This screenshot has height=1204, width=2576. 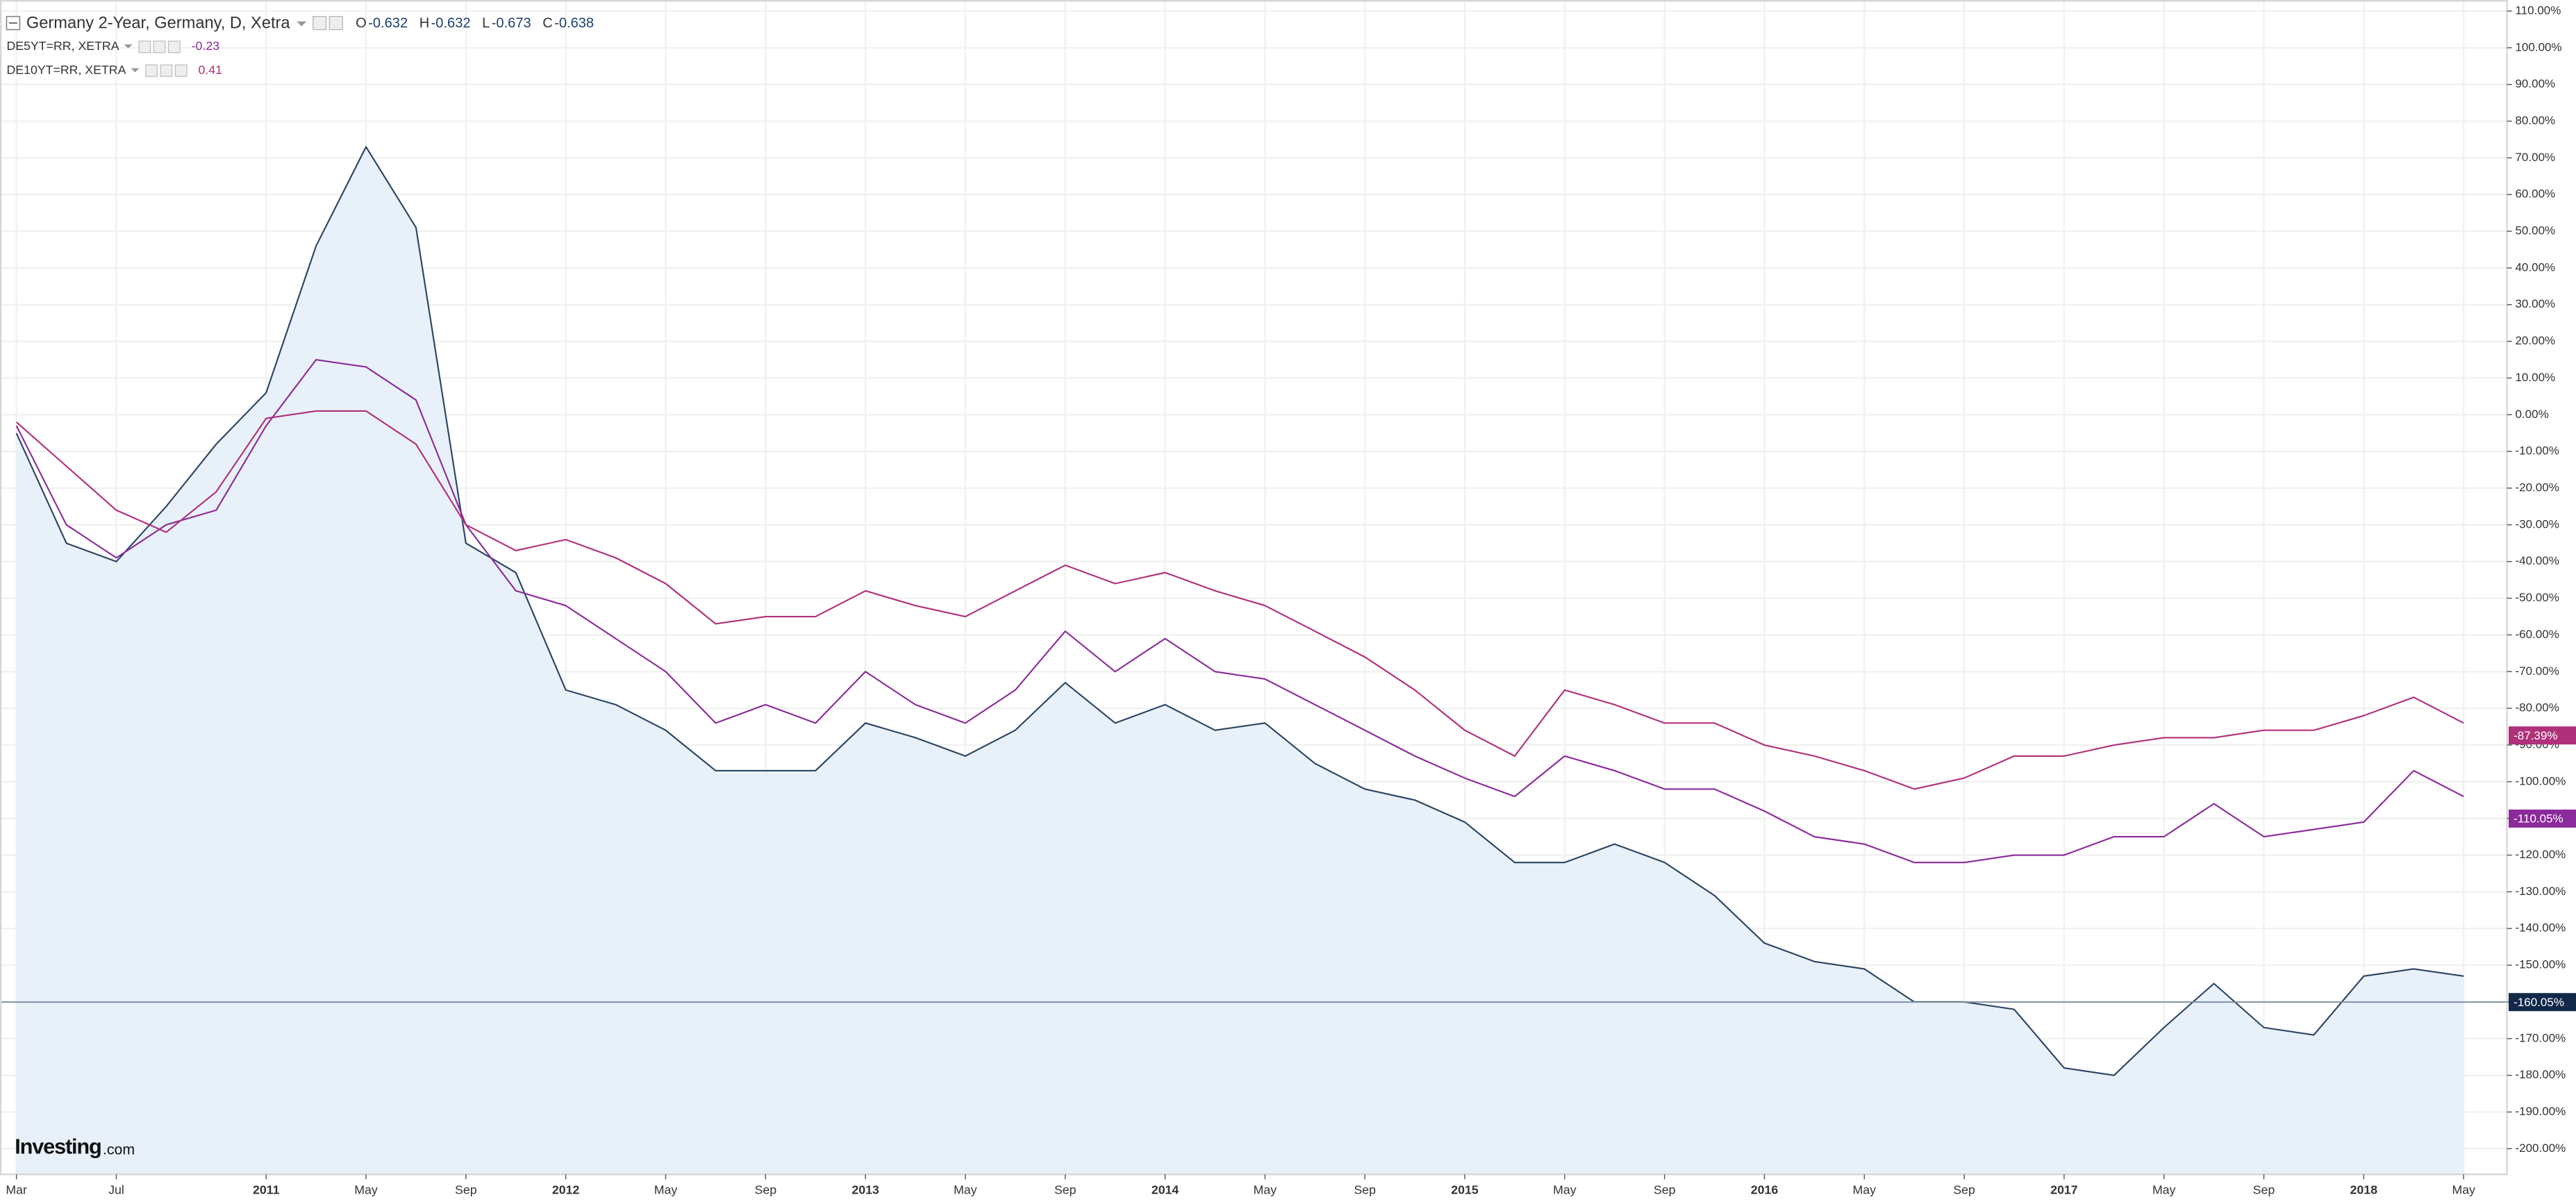 What do you see at coordinates (2538, 47) in the screenshot?
I see `y-tick-label: 100.00%` at bounding box center [2538, 47].